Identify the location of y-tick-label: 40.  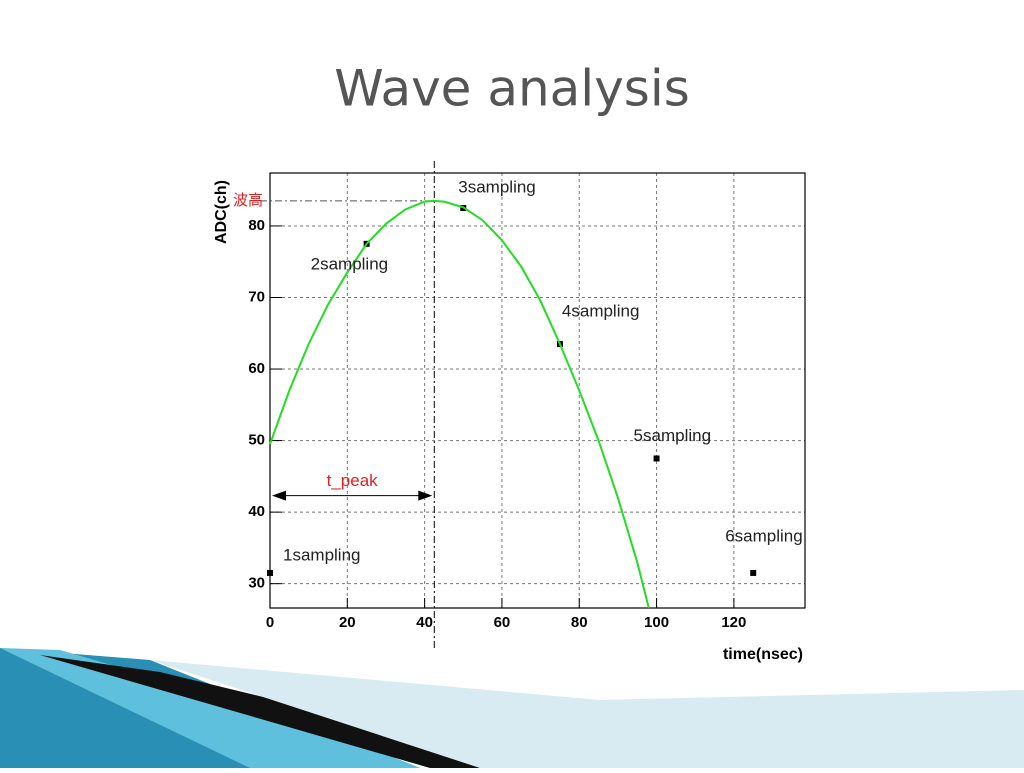
(256, 511).